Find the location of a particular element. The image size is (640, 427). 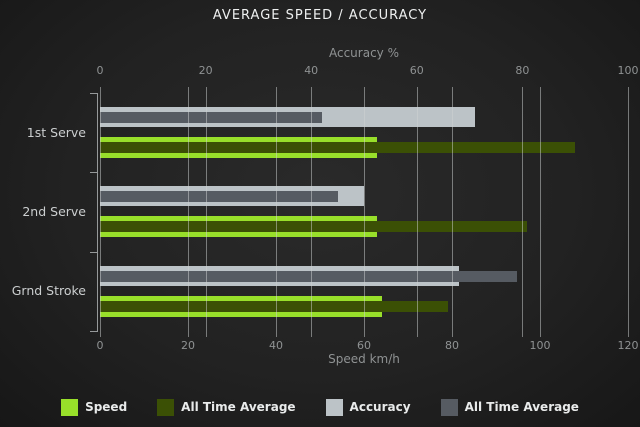

accuracy-swatch-icon is located at coordinates (334, 407).